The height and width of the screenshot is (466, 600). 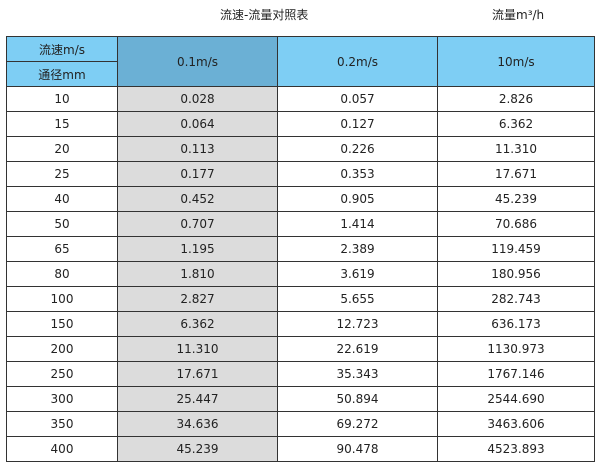 What do you see at coordinates (197, 149) in the screenshot?
I see `flow-cell: 0.113` at bounding box center [197, 149].